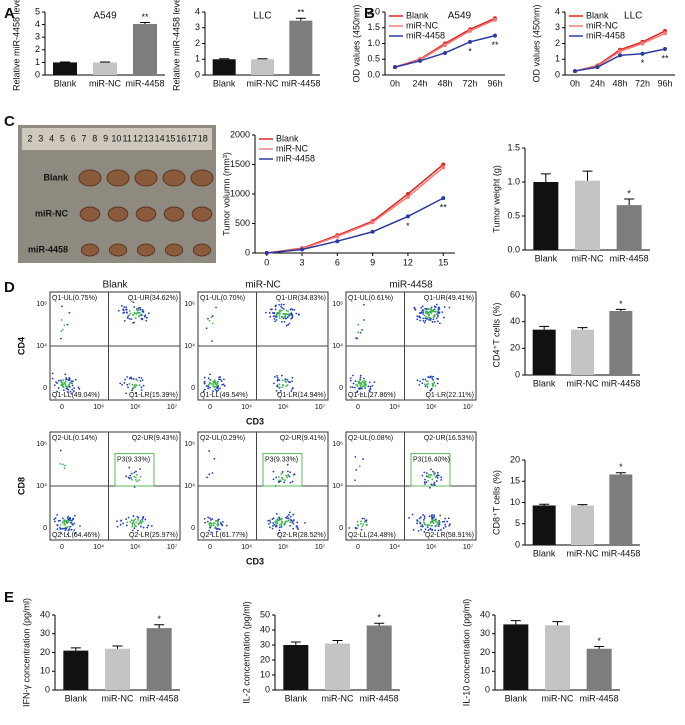 The width and height of the screenshot is (685, 725). I want to click on y-tick-label: 1.0, so click(373, 43).